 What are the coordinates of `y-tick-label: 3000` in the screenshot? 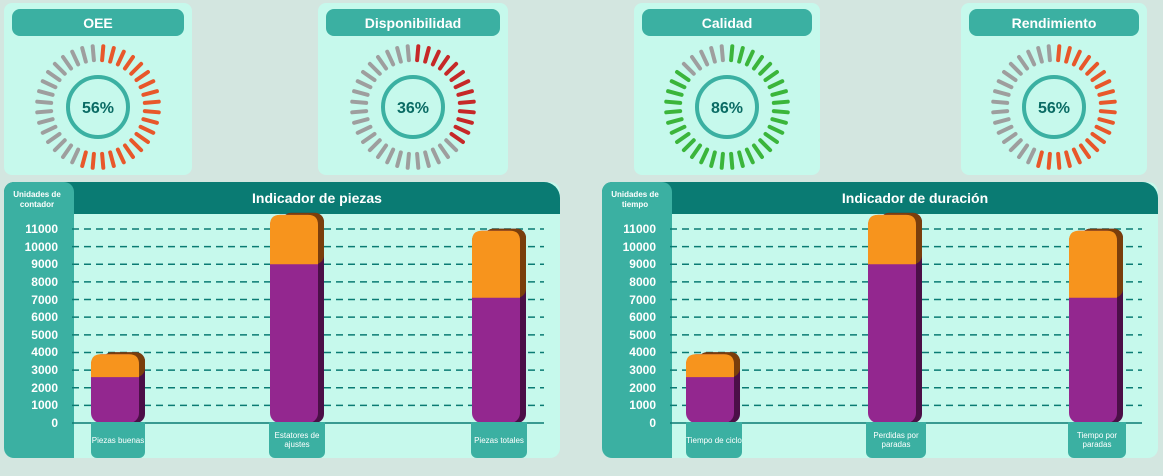 It's located at (44, 370).